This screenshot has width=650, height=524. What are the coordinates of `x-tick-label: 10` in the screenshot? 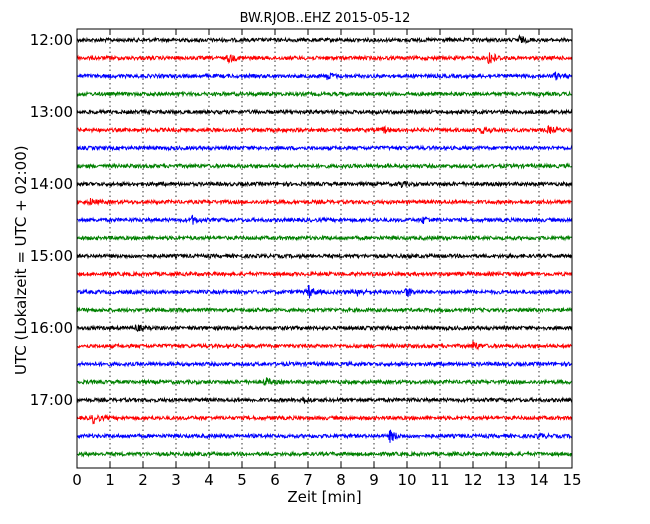 It's located at (406, 480).